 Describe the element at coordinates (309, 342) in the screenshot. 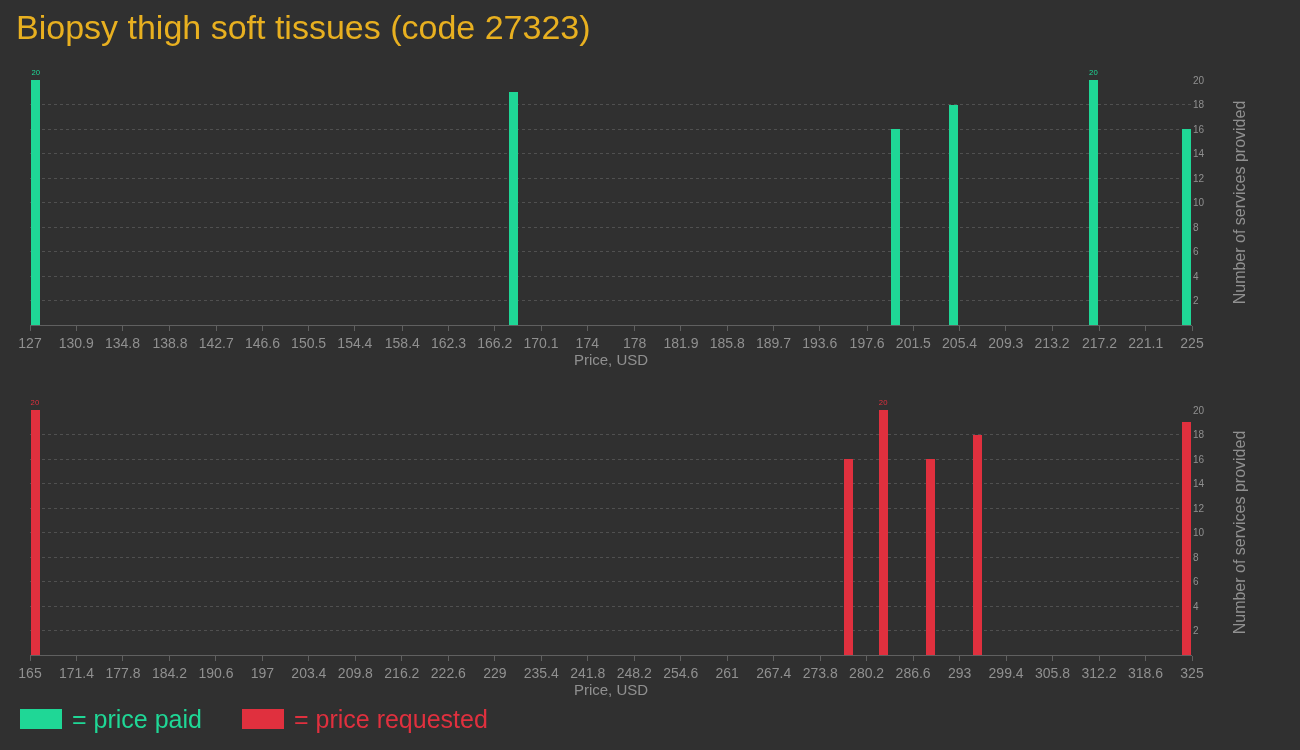

I see `x-tick-label: 150.5` at that location.